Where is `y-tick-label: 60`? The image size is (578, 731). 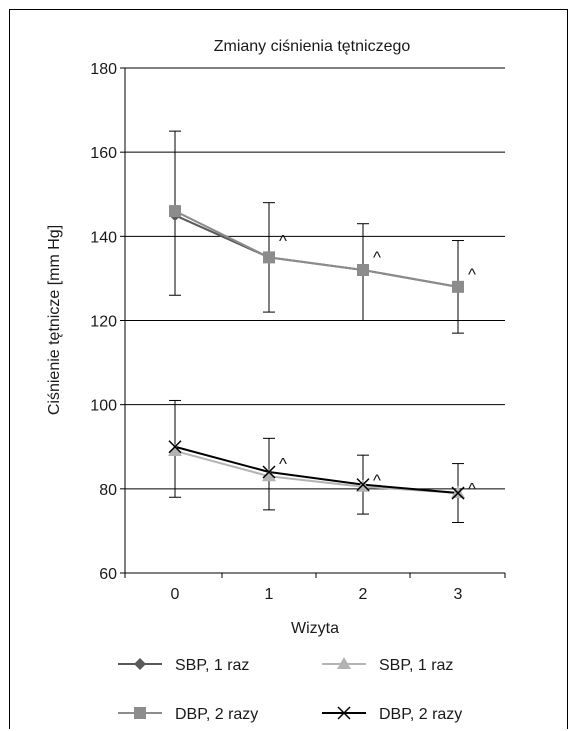
y-tick-label: 60 is located at coordinates (108, 574).